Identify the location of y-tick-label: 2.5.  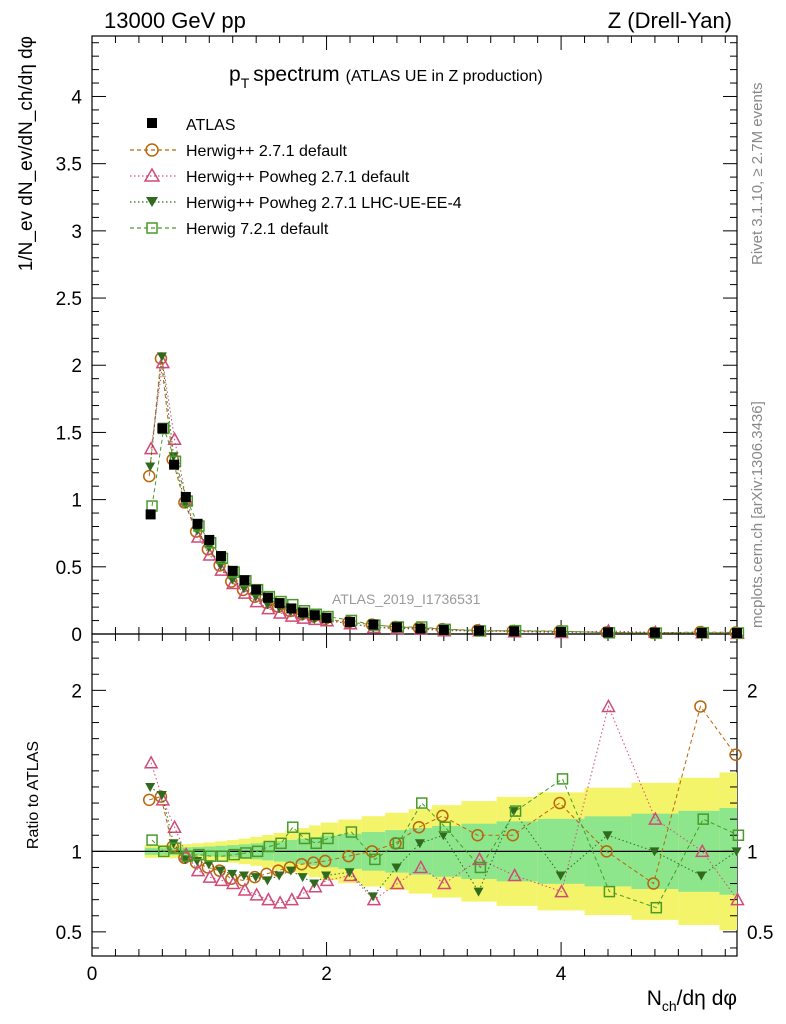
(69, 299).